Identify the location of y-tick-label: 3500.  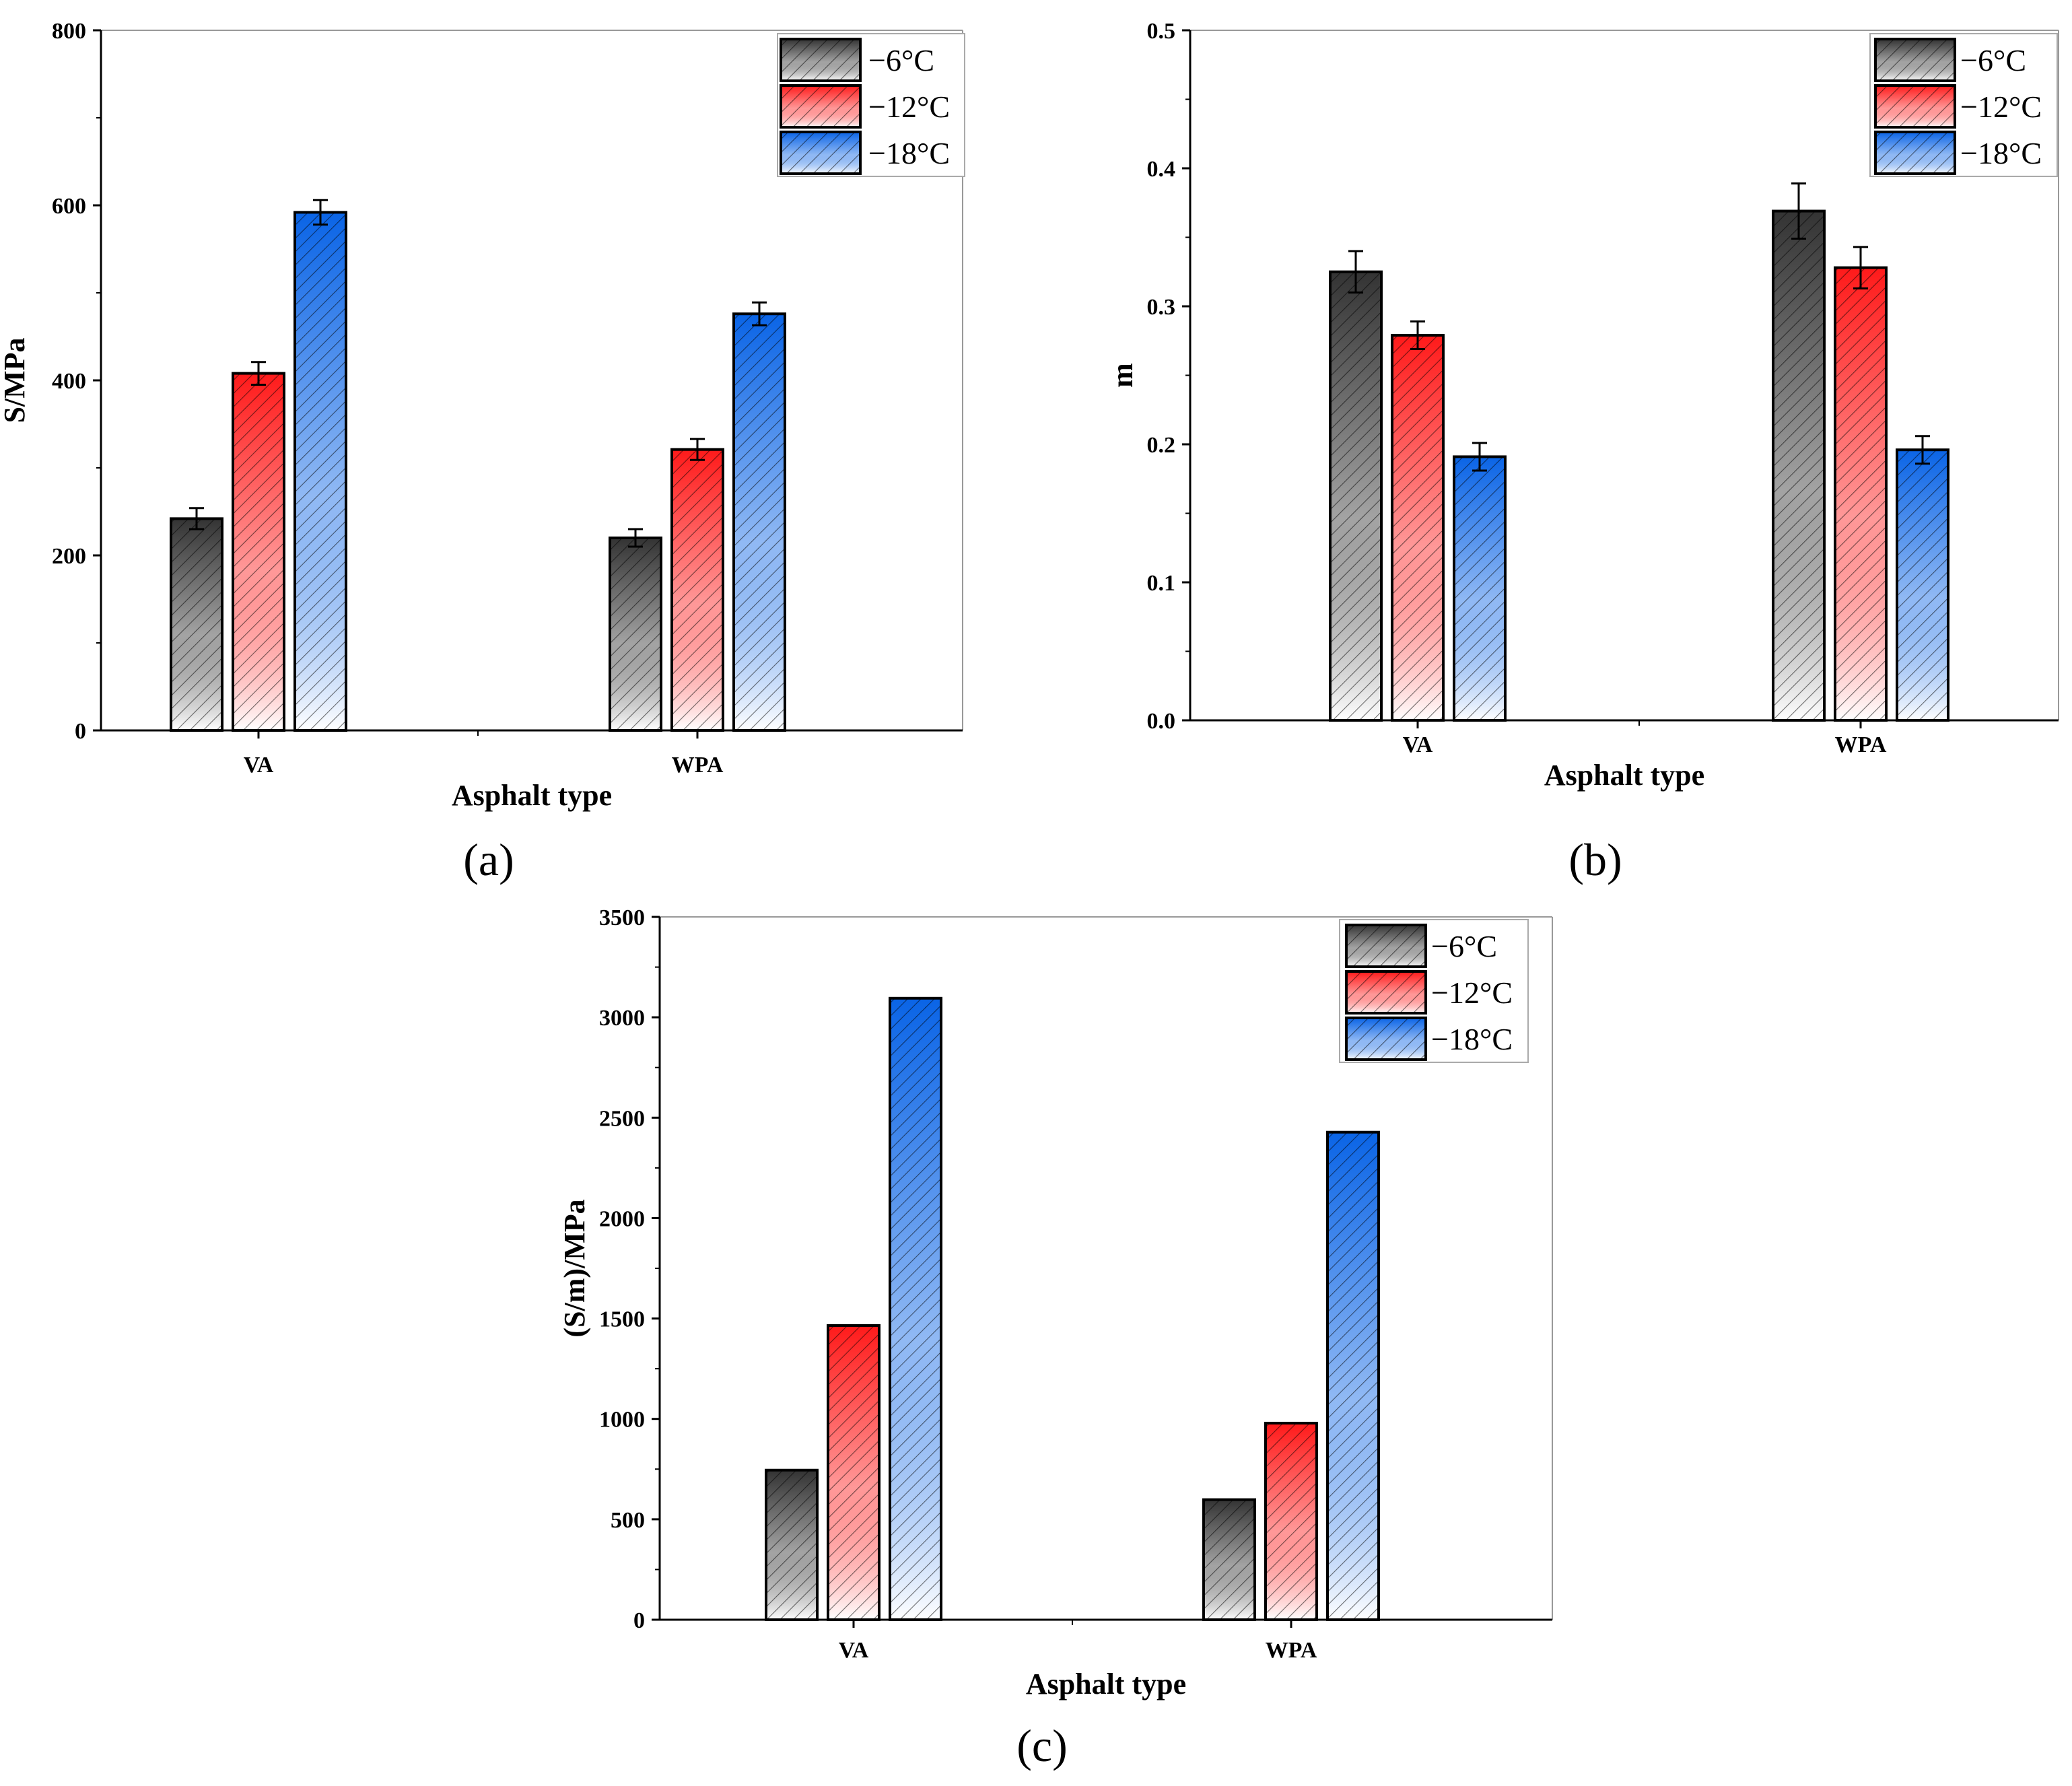
(622, 917).